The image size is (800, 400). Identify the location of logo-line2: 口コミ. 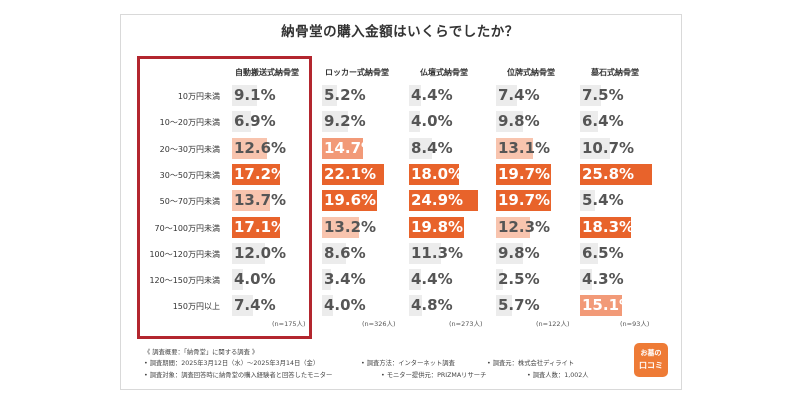
(651, 365).